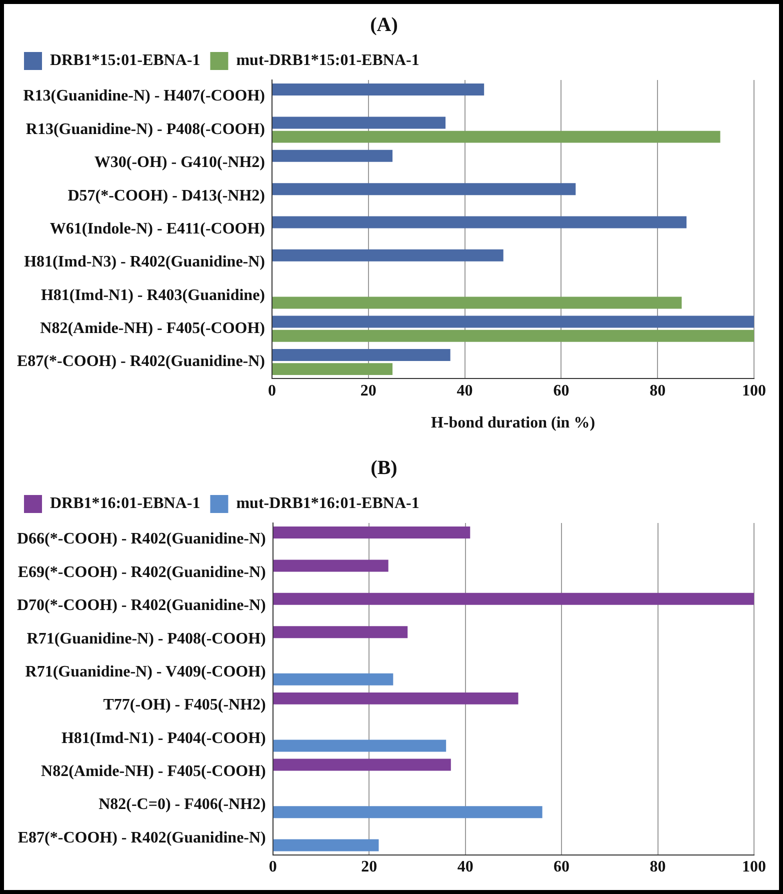  What do you see at coordinates (145, 129) in the screenshot?
I see `y-tick-label: R13(Guanidine-N) - P408(-COOH)` at bounding box center [145, 129].